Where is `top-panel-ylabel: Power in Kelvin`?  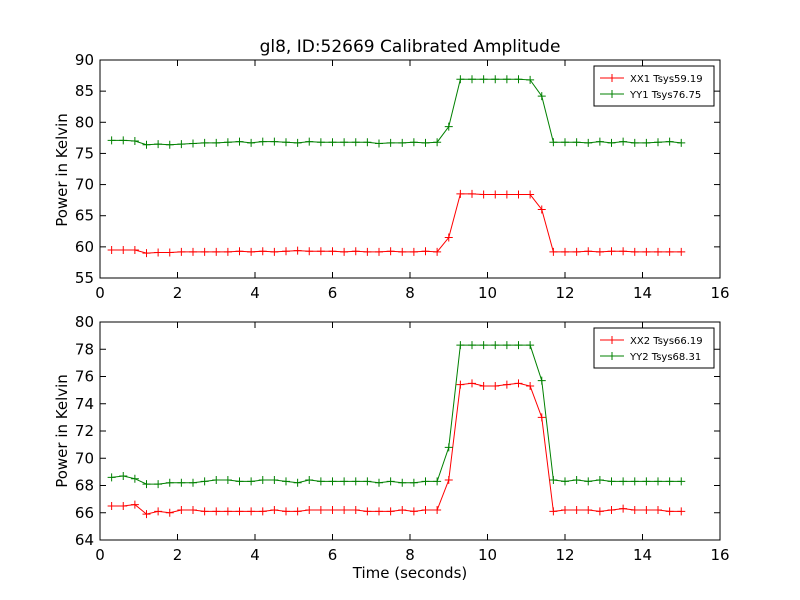
top-panel-ylabel: Power in Kelvin is located at coordinates (62, 170).